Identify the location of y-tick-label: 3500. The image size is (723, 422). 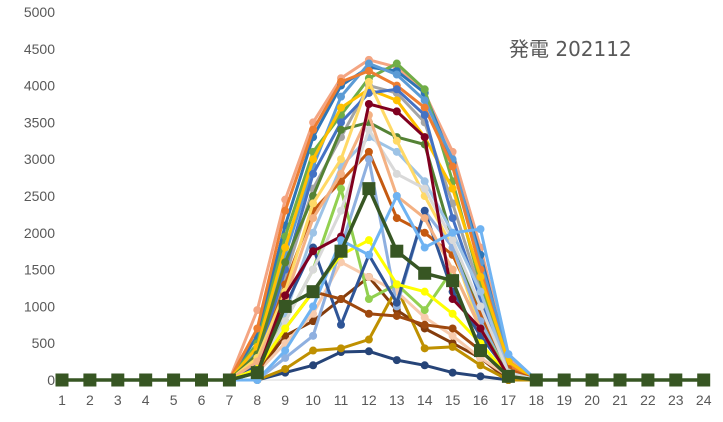
(39, 122).